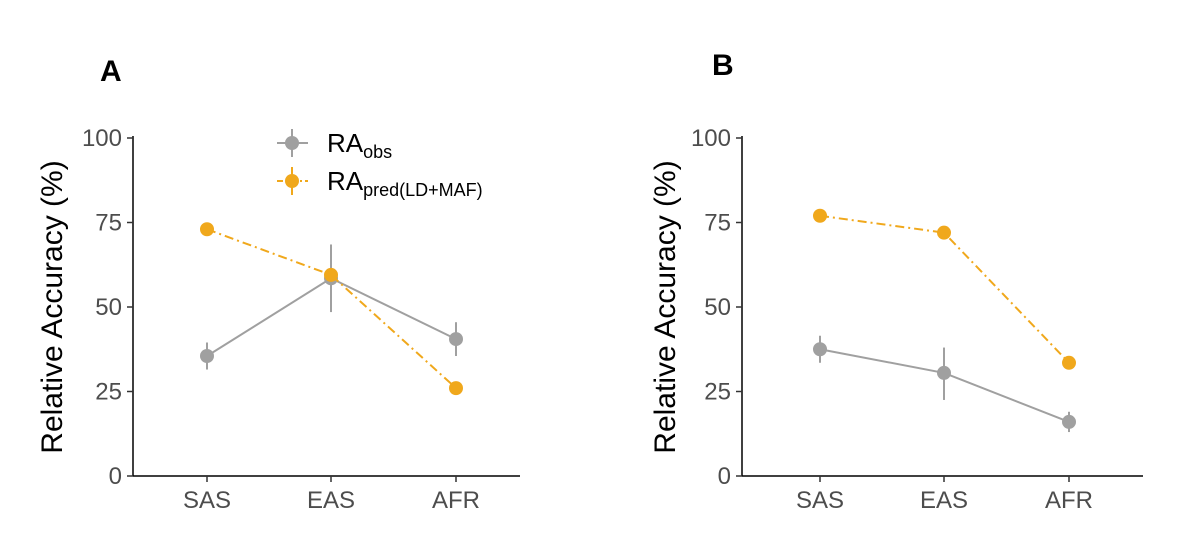 Image resolution: width=1201 pixels, height=545 pixels. I want to click on legend-label: RApred(LD+MAF), so click(405, 183).